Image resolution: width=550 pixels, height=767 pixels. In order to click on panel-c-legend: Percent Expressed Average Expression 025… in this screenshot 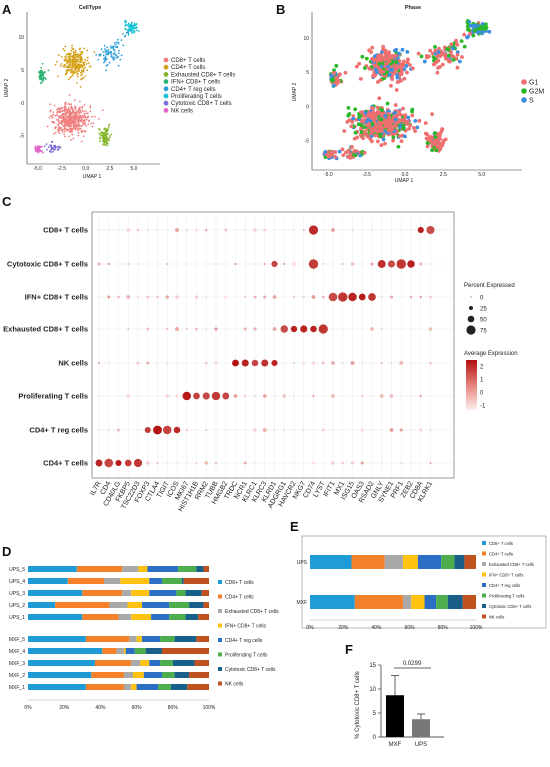, I will do `click(491, 346)`.